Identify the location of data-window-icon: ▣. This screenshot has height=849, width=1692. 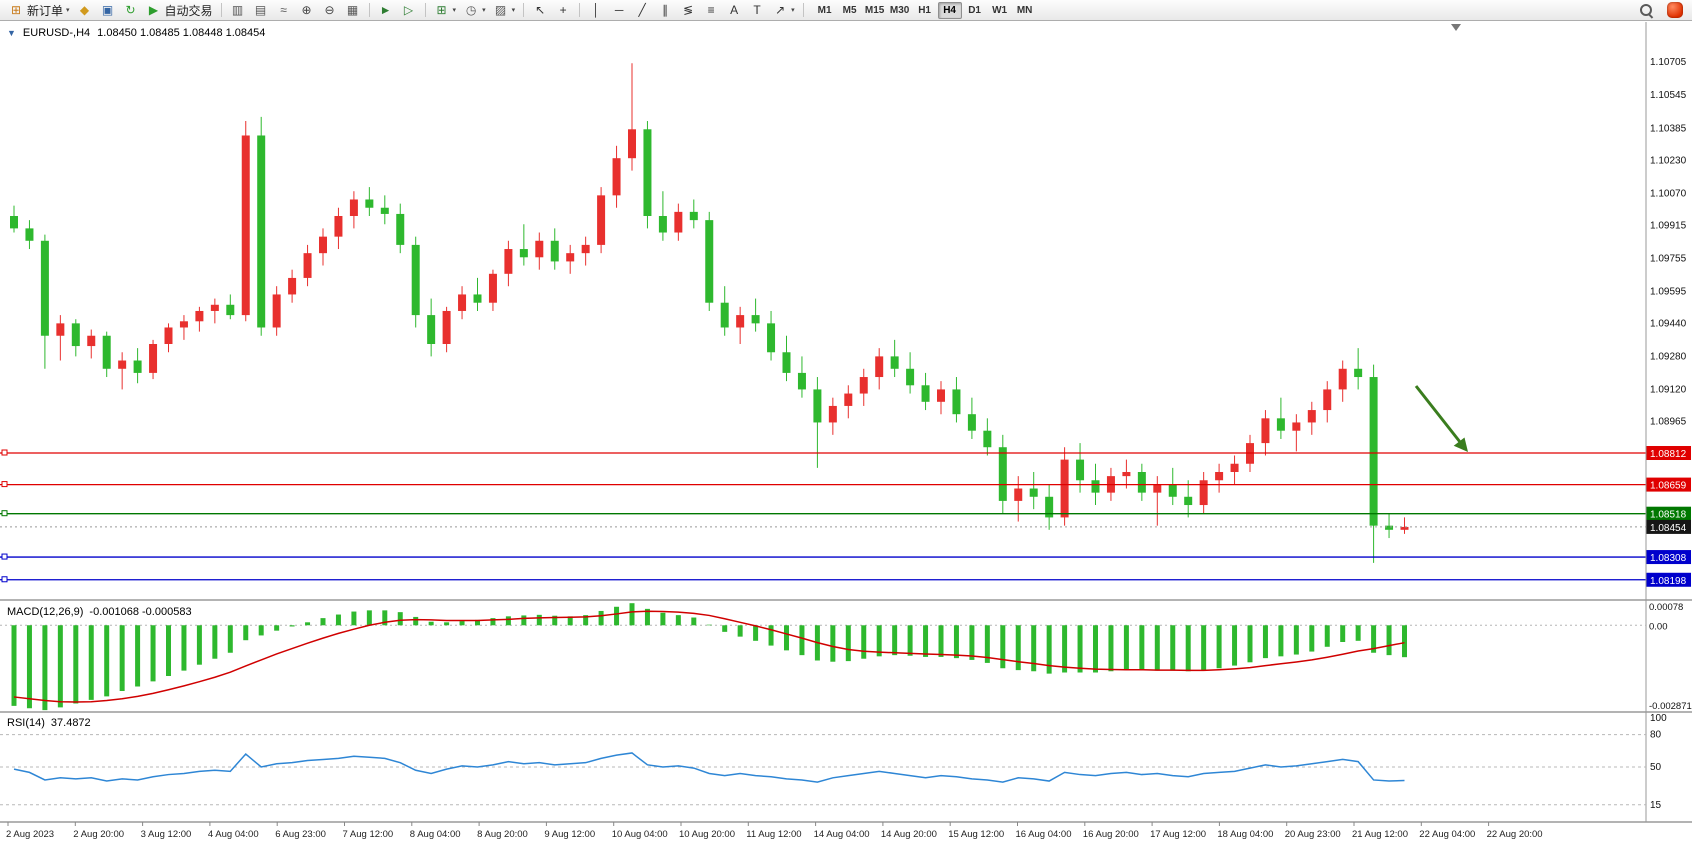
(107, 10).